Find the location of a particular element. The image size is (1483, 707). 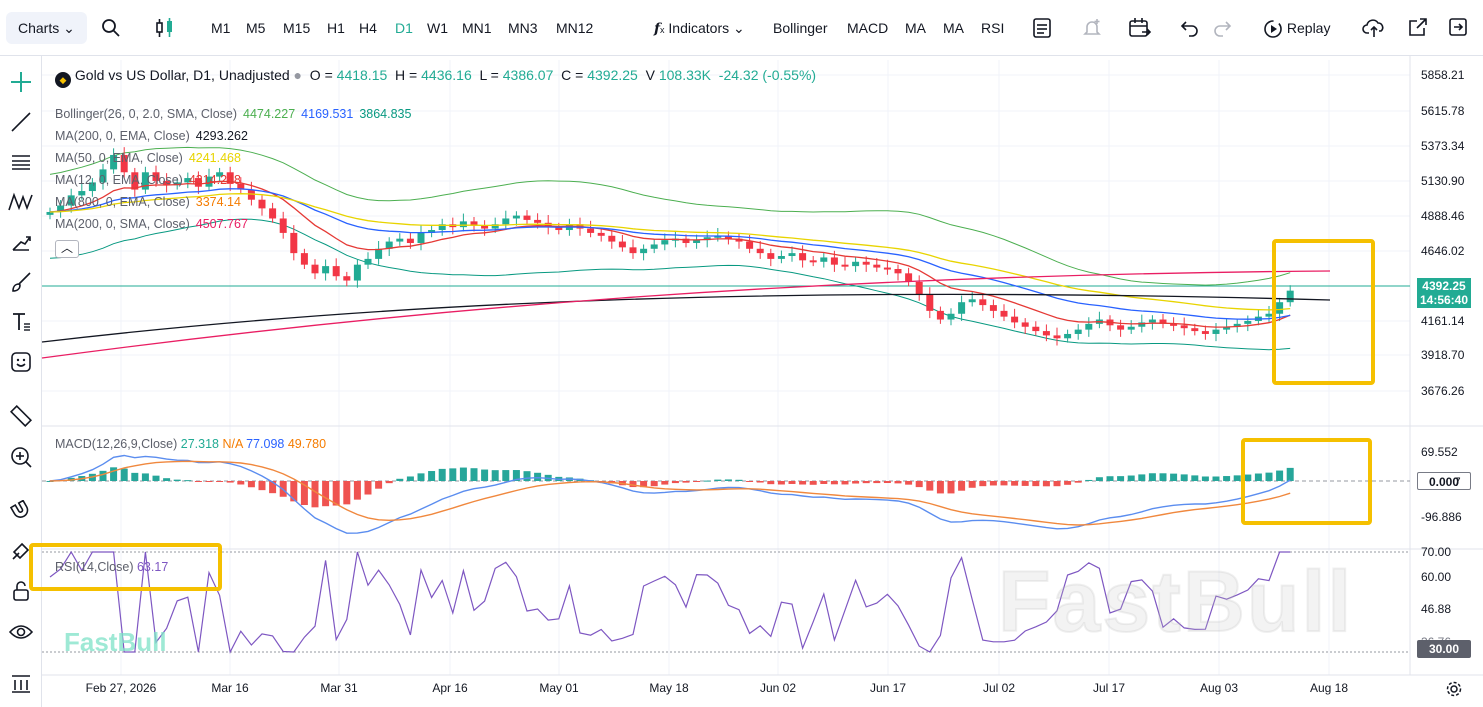

crosshair-icon is located at coordinates (21, 82).